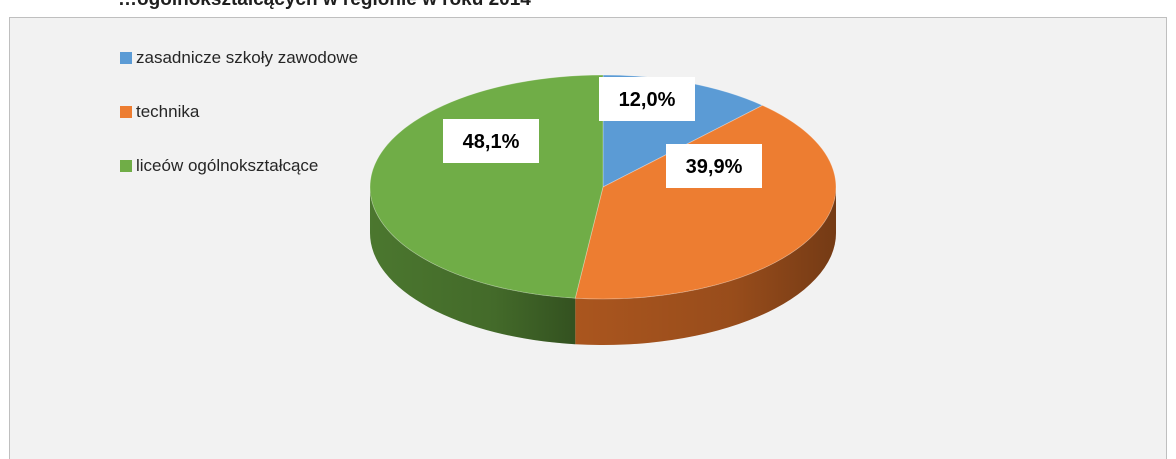  I want to click on pie-slice-licea, so click(486, 186).